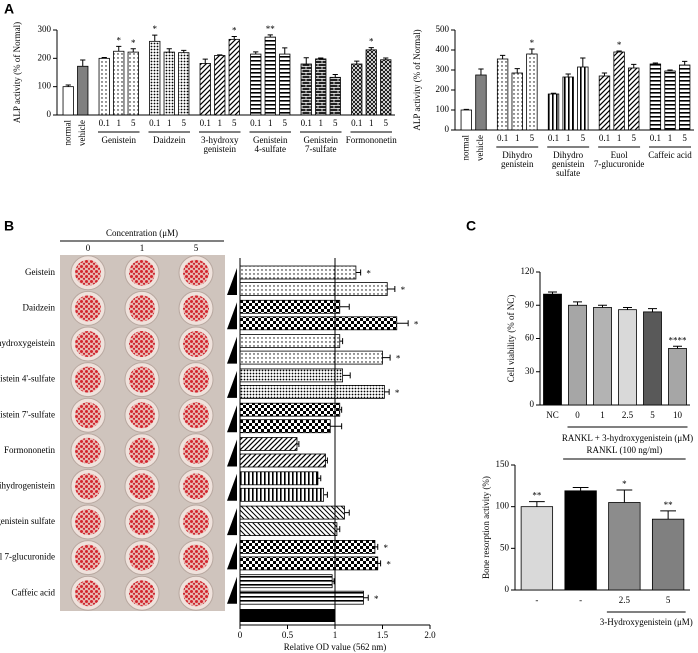 The width and height of the screenshot is (698, 653). Describe the element at coordinates (271, 149) in the screenshot. I see `group-label: 4-sulfate` at that location.